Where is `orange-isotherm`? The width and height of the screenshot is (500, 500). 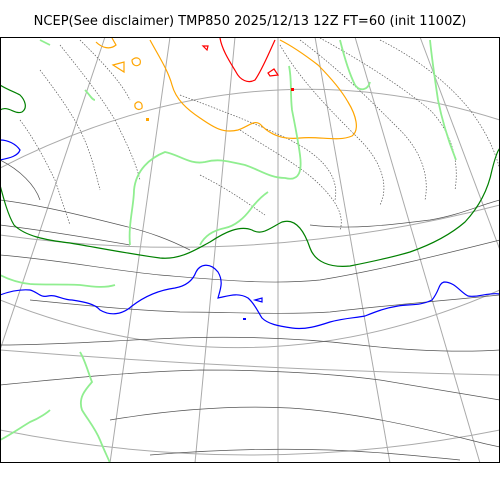
orange-isotherm is located at coordinates (226, 88).